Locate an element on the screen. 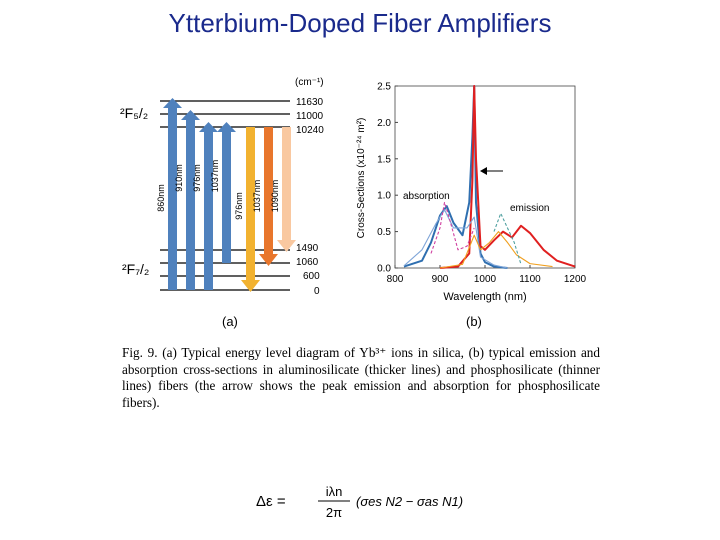 The height and width of the screenshot is (540, 720). y-tick-label: 2.0 is located at coordinates (384, 123).